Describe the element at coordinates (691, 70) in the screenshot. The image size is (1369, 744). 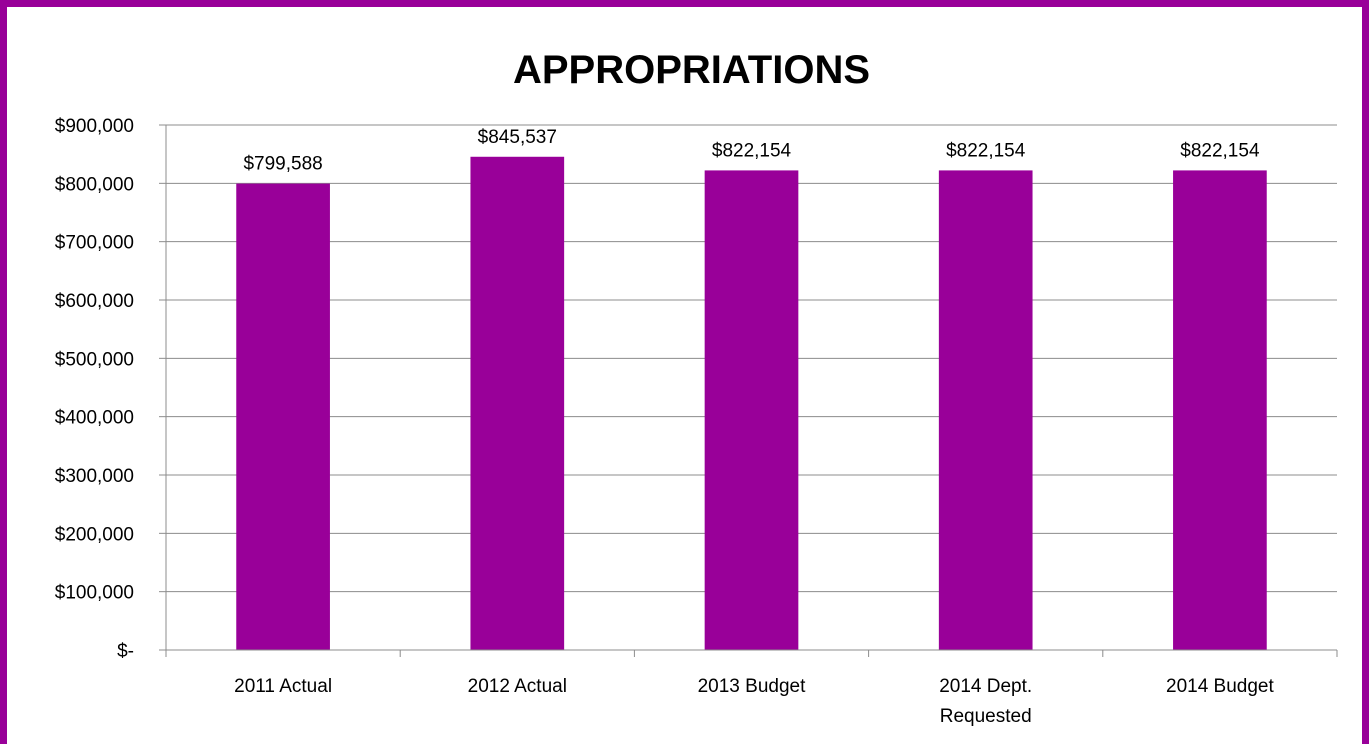
I see `chart-title: APPROPRIATIONS` at that location.